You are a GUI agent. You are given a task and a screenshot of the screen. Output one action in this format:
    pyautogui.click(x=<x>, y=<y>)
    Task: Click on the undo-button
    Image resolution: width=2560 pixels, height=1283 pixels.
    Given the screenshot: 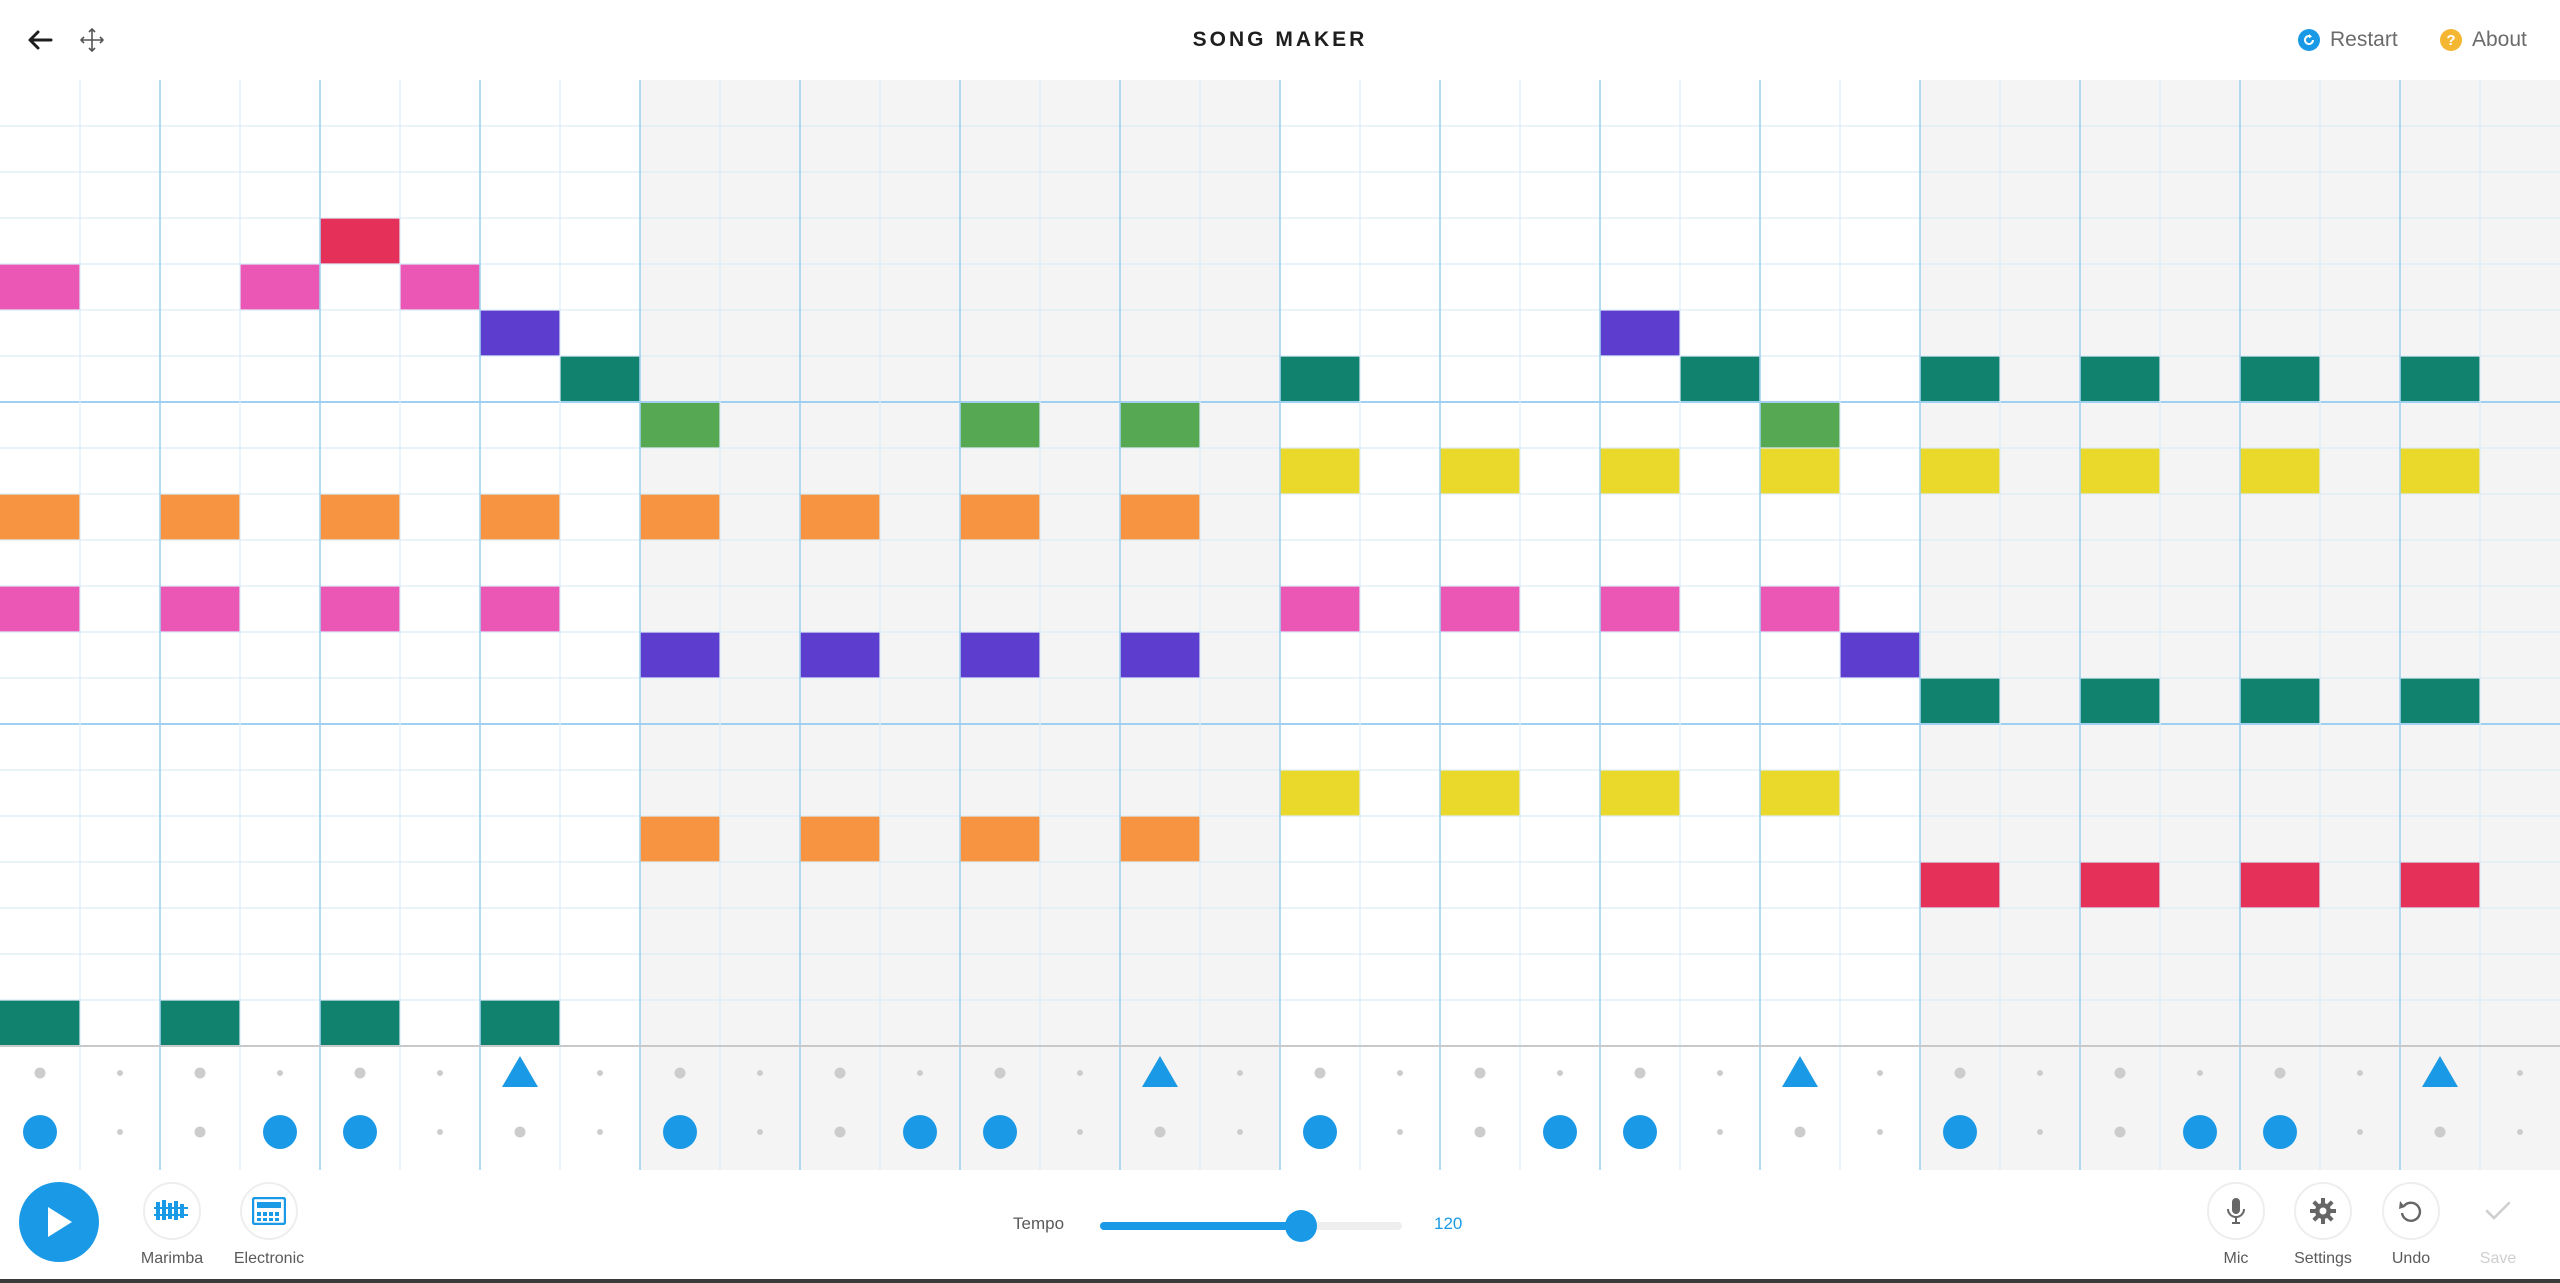 What is the action you would take?
    pyautogui.click(x=2411, y=1211)
    